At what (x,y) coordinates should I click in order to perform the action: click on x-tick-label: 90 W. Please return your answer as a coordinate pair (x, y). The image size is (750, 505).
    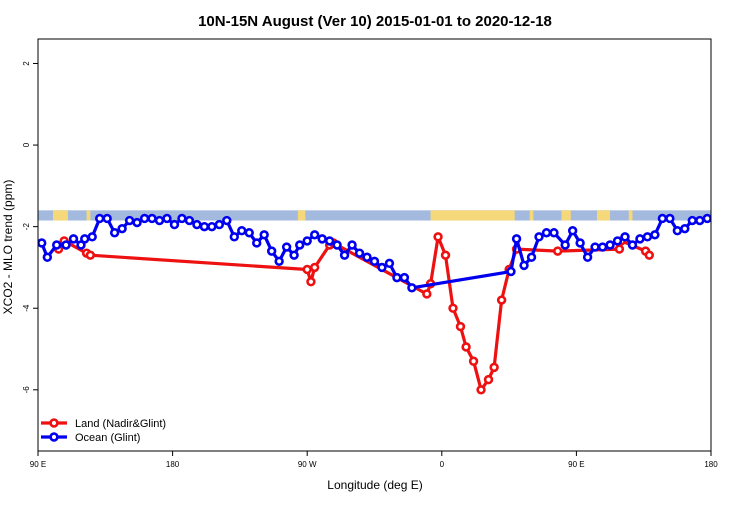
    Looking at the image, I should click on (307, 464).